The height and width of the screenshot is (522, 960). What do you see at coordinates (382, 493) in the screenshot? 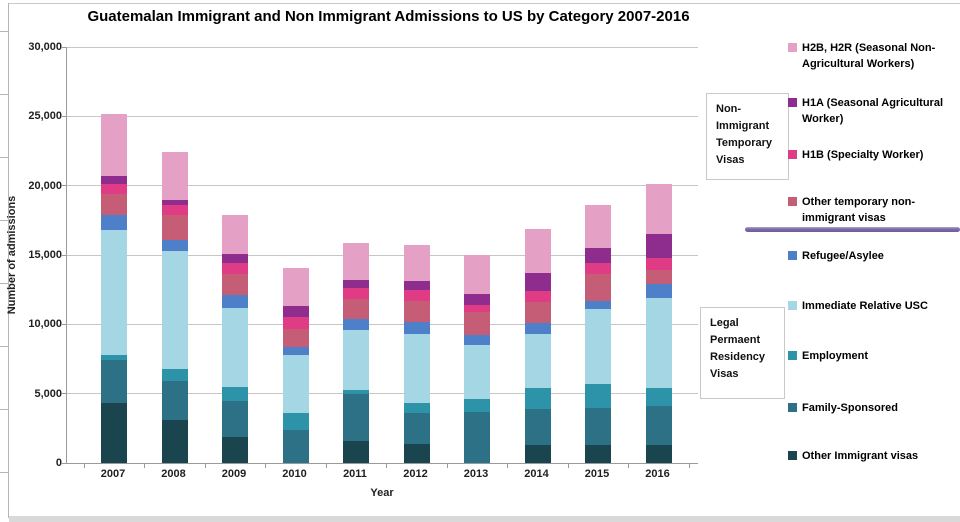
I see `x-axis-title: Year` at bounding box center [382, 493].